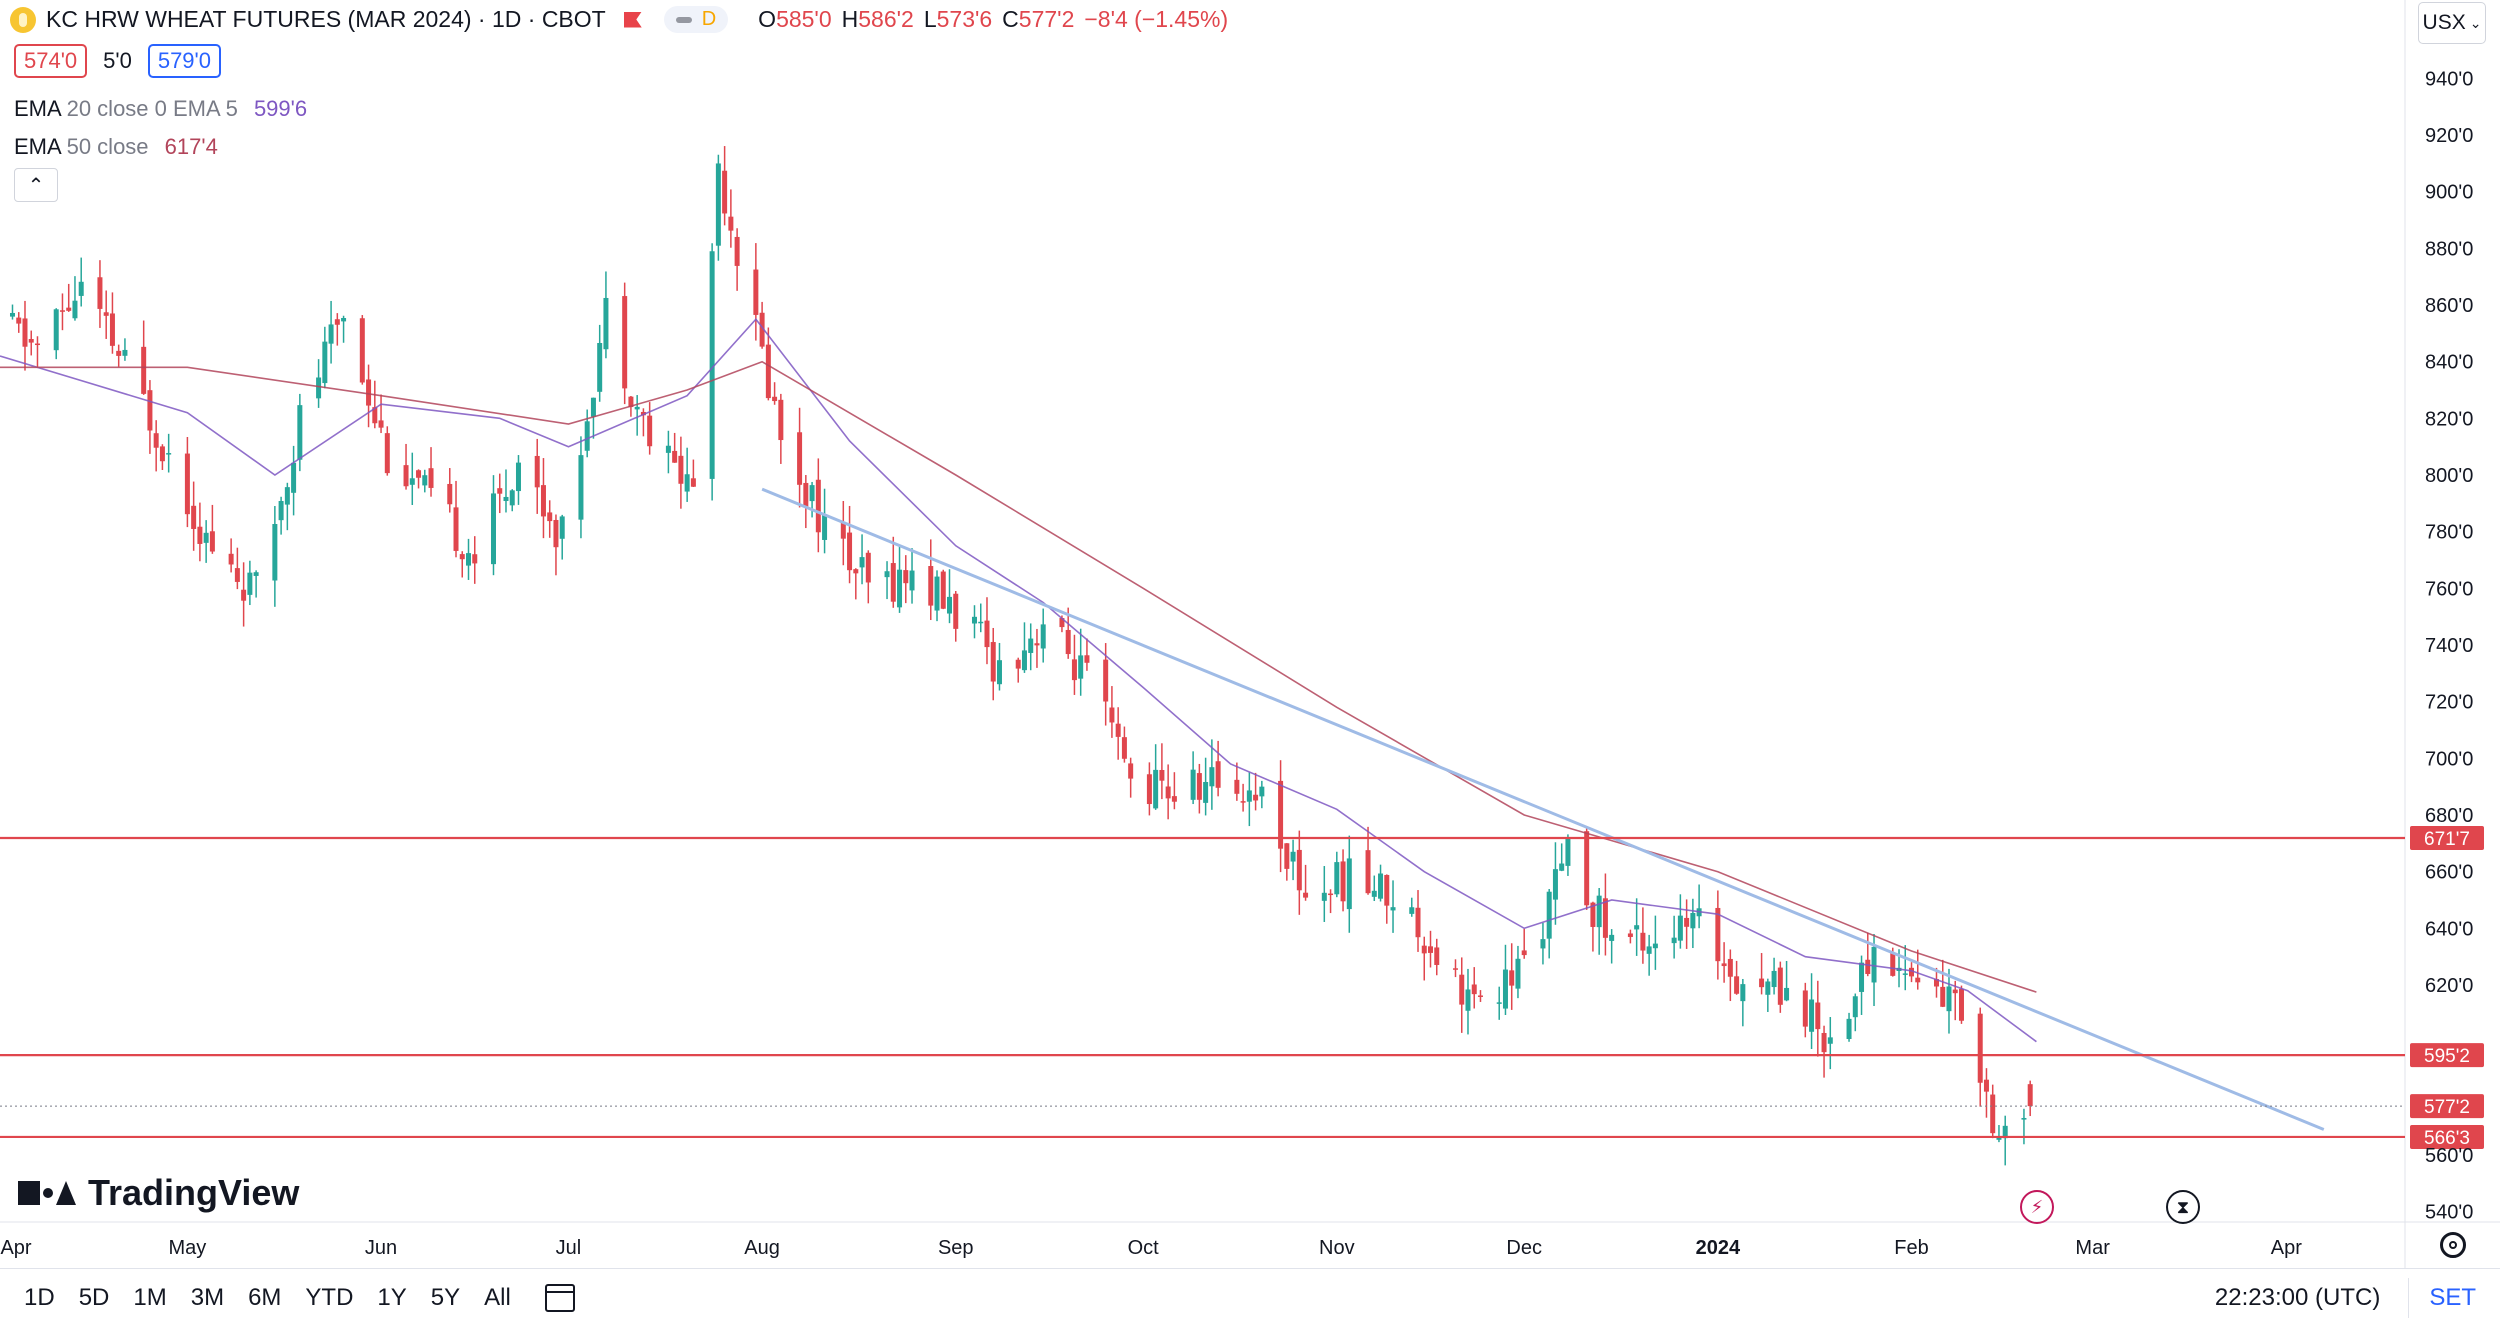 The image size is (2500, 1326). Describe the element at coordinates (497, 1297) in the screenshot. I see `timeframe-all: All` at that location.